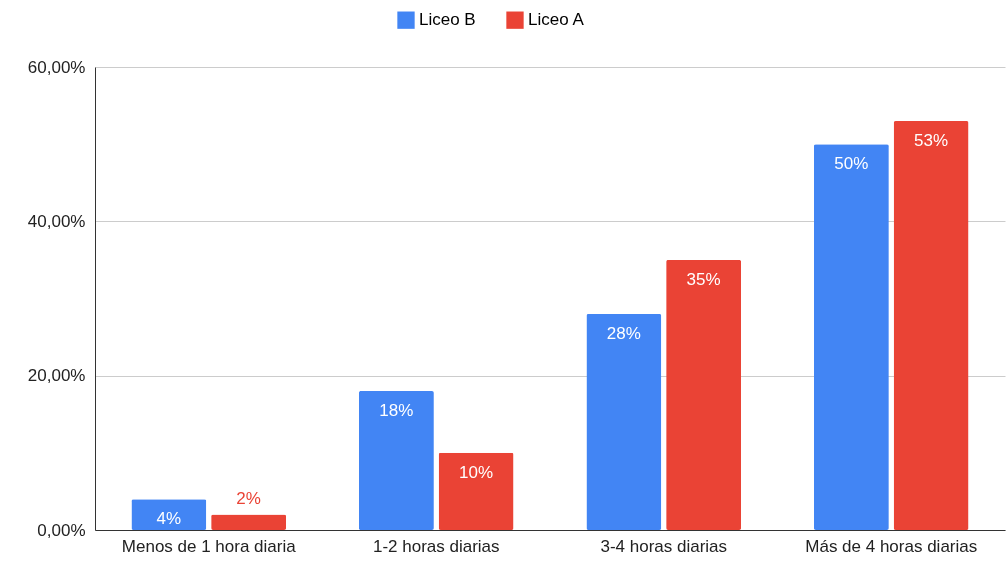 The image size is (1008, 561). What do you see at coordinates (248, 498) in the screenshot?
I see `data-label: 2%` at bounding box center [248, 498].